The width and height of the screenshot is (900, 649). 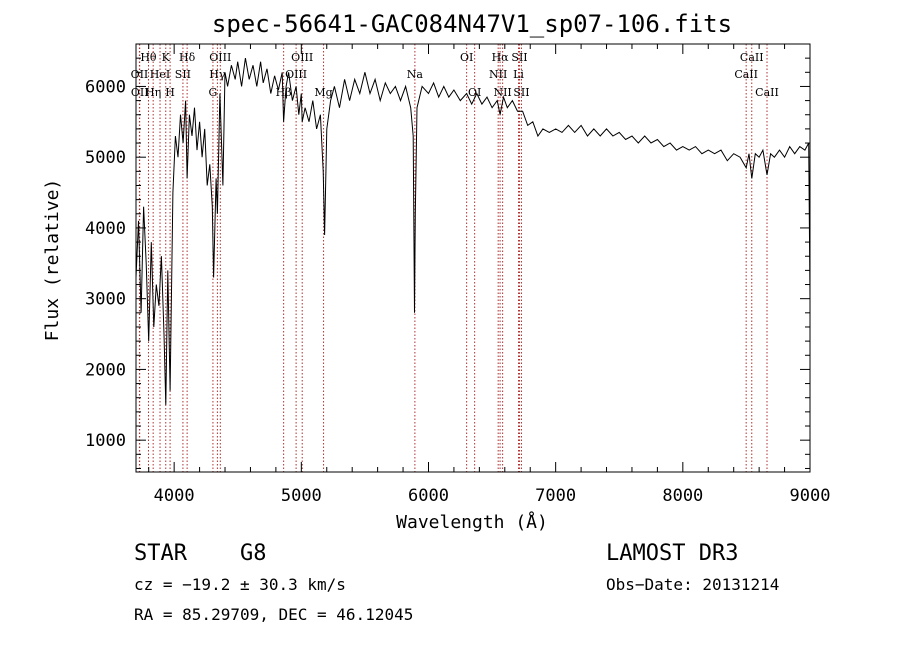 What do you see at coordinates (253, 553) in the screenshot?
I see `object-subclass: G8` at bounding box center [253, 553].